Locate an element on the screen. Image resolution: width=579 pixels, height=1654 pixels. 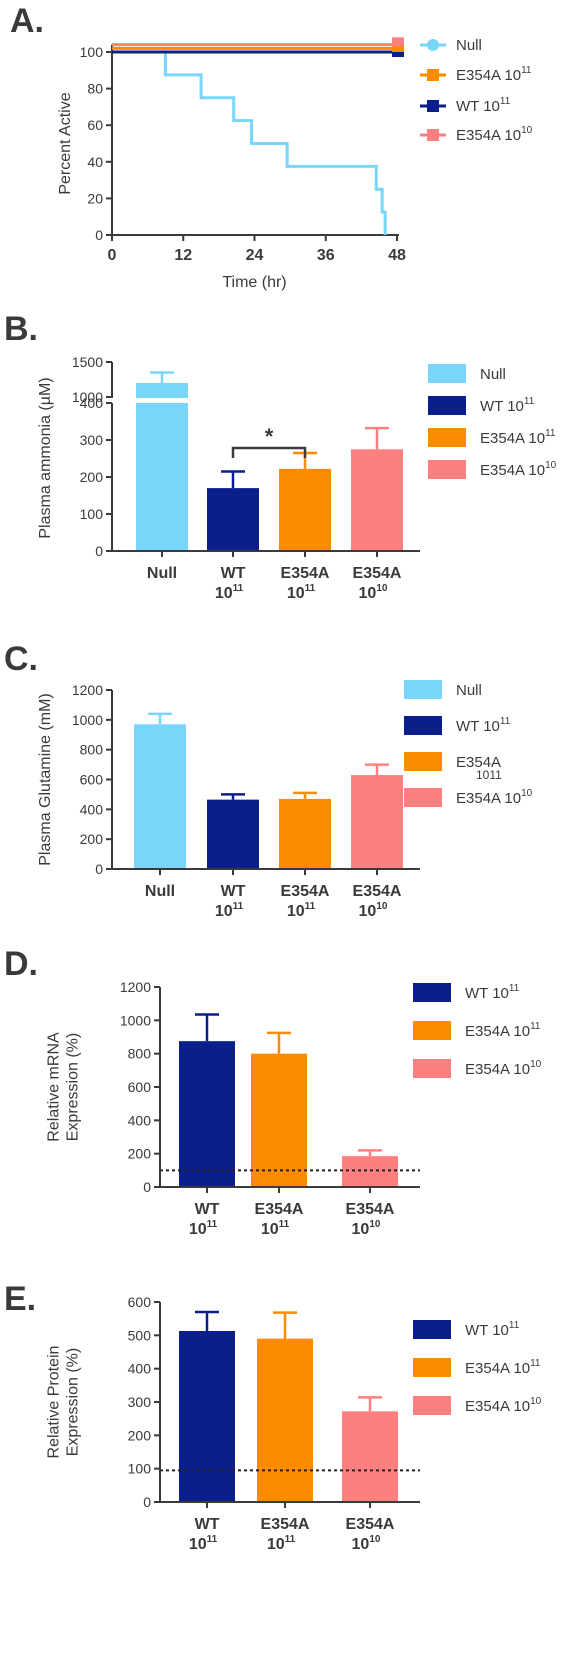
y-axis-label: Plasma Glutamine (mM) is located at coordinates (45, 779).